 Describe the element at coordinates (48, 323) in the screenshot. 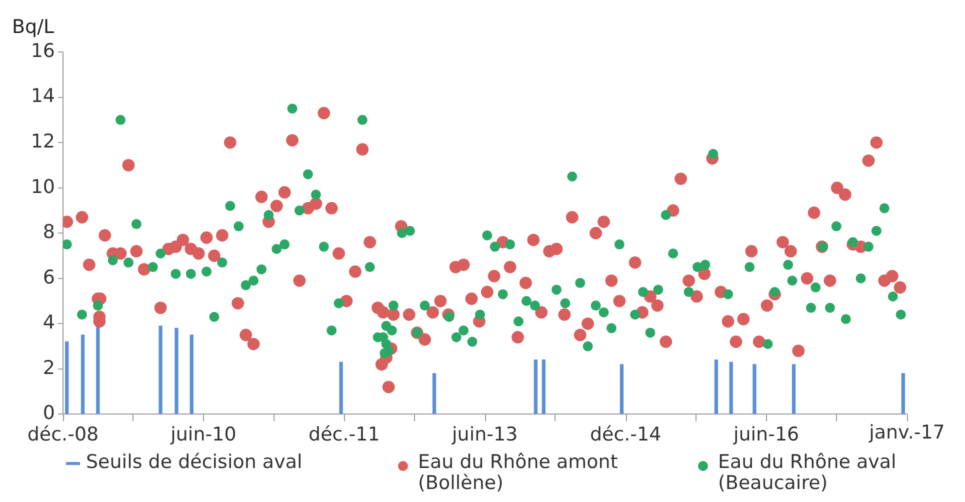

I see `y-tick-label: 4` at that location.